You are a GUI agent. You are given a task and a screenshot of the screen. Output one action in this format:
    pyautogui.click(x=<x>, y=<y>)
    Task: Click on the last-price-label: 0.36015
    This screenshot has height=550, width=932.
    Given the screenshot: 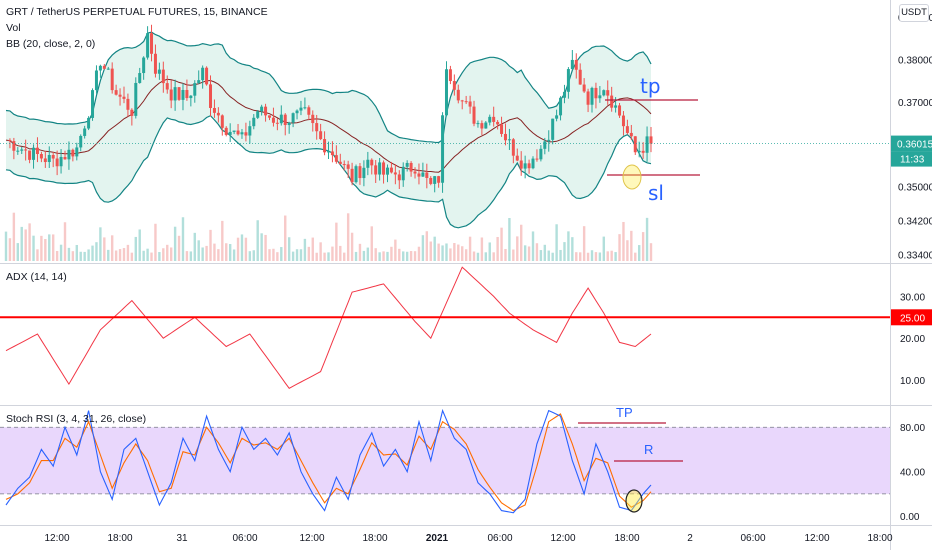 What is the action you would take?
    pyautogui.click(x=914, y=145)
    